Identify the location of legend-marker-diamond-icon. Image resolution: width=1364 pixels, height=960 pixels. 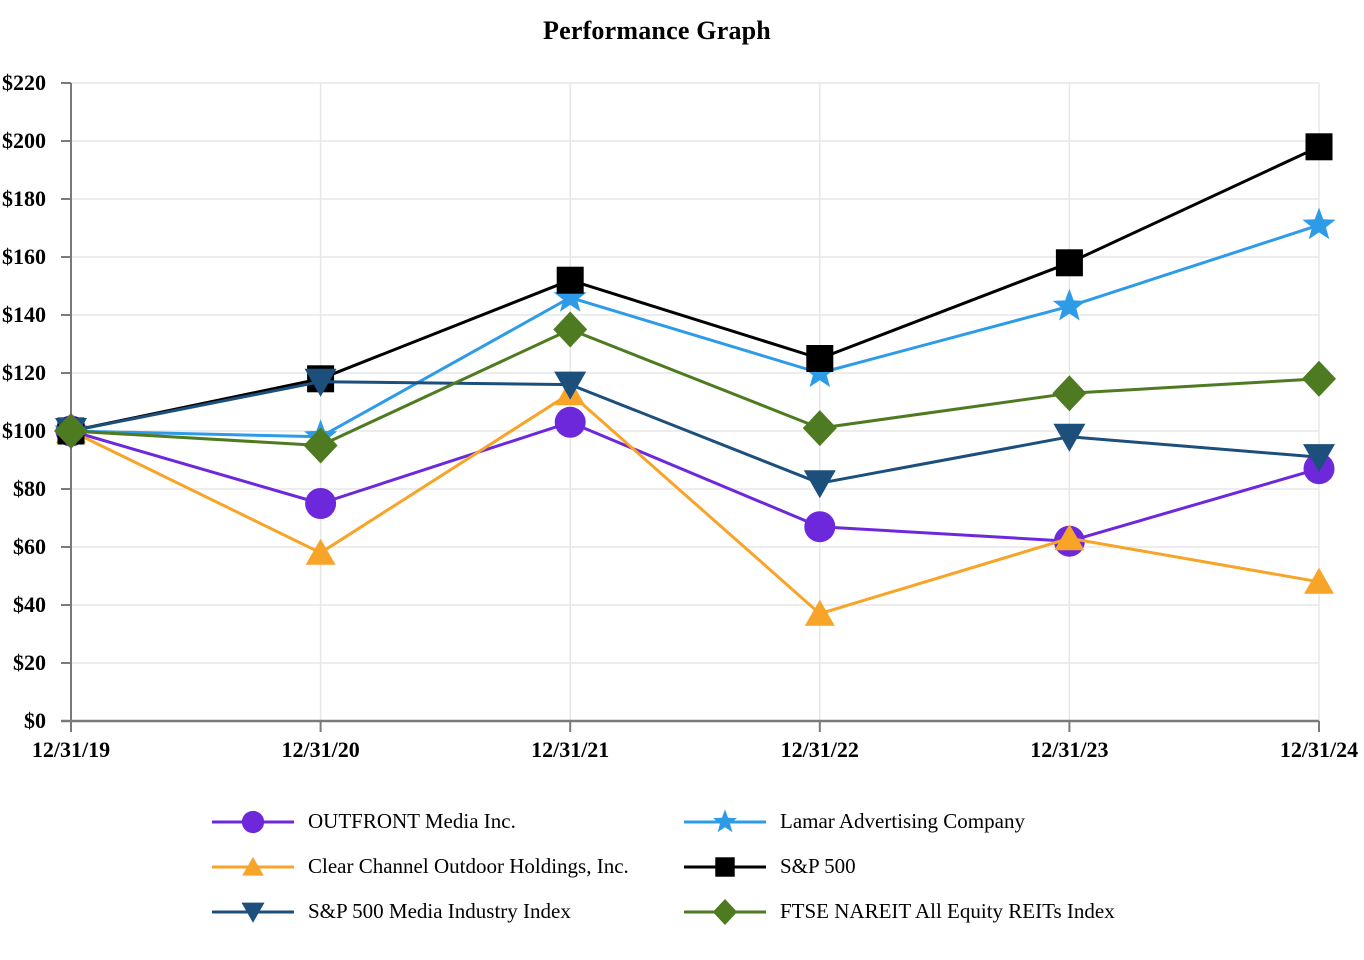
(725, 911).